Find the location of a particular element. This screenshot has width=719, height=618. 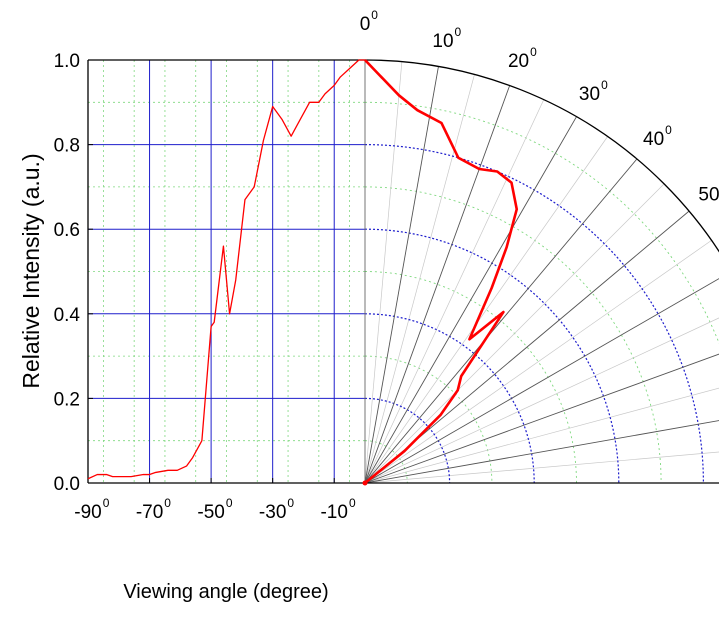

y-tick-label: 1.0 is located at coordinates (67, 61).